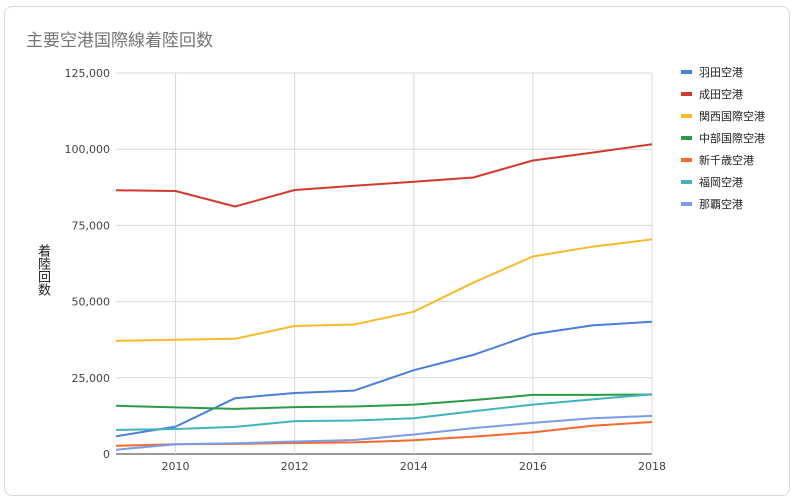 This screenshot has width=800, height=504. Describe the element at coordinates (176, 466) in the screenshot. I see `x-tick-label: 2010` at that location.